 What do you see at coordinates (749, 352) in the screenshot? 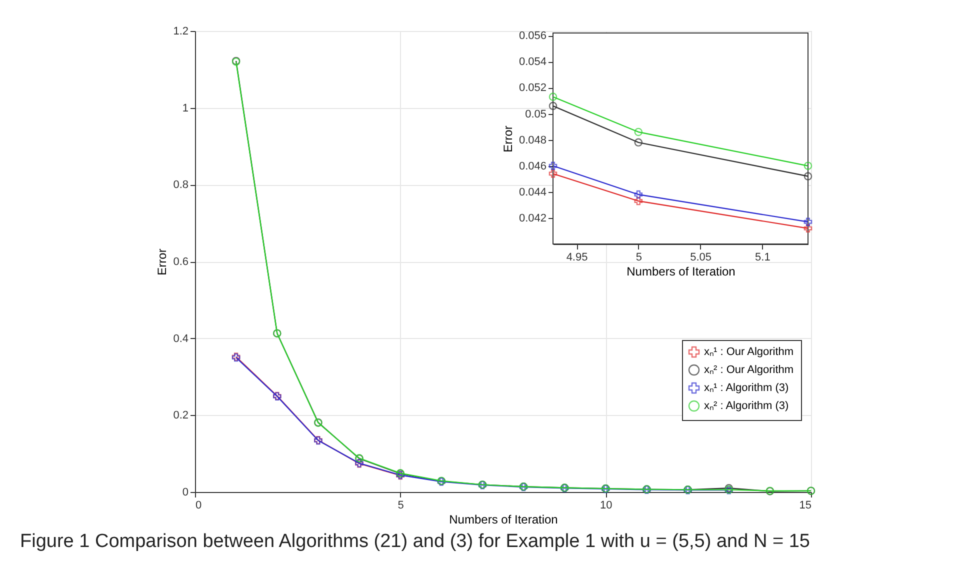
I see `legend-label: xₙ¹ : Our Algorithm` at bounding box center [749, 352].